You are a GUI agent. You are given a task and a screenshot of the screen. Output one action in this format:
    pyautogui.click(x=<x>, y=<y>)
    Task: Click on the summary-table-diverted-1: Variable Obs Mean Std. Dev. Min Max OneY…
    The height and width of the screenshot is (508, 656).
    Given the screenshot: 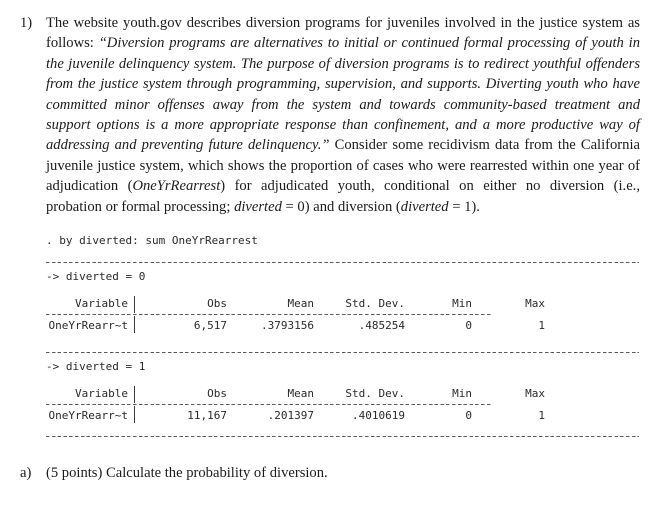 What is the action you would take?
    pyautogui.click(x=295, y=405)
    